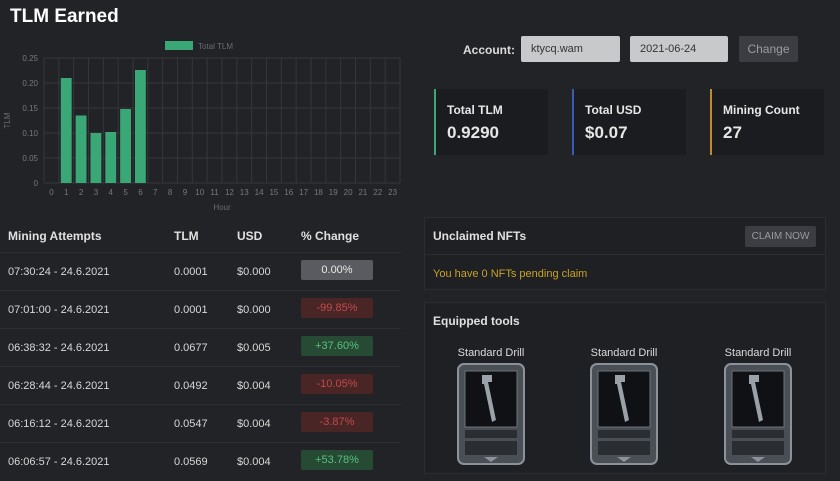  I want to click on x-tick-label: 11, so click(214, 192).